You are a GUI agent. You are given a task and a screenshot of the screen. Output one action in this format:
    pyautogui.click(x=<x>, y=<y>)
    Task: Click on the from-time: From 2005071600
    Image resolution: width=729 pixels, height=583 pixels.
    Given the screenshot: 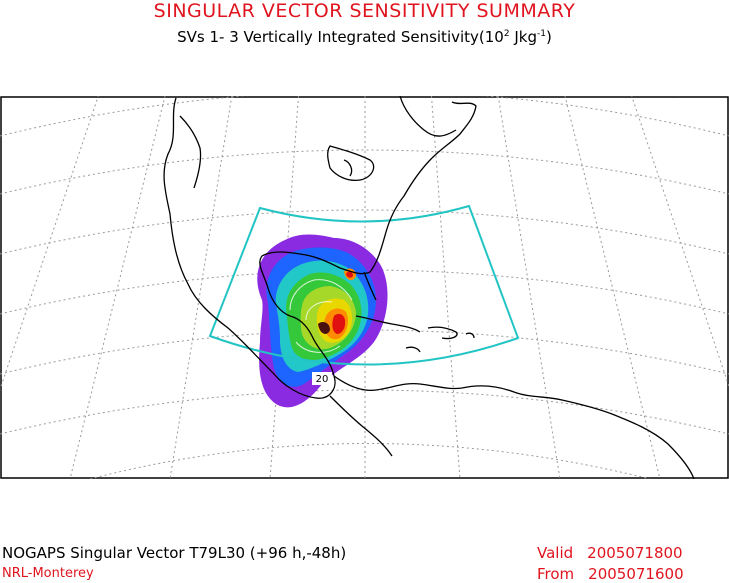 What is the action you would take?
    pyautogui.click(x=610, y=574)
    